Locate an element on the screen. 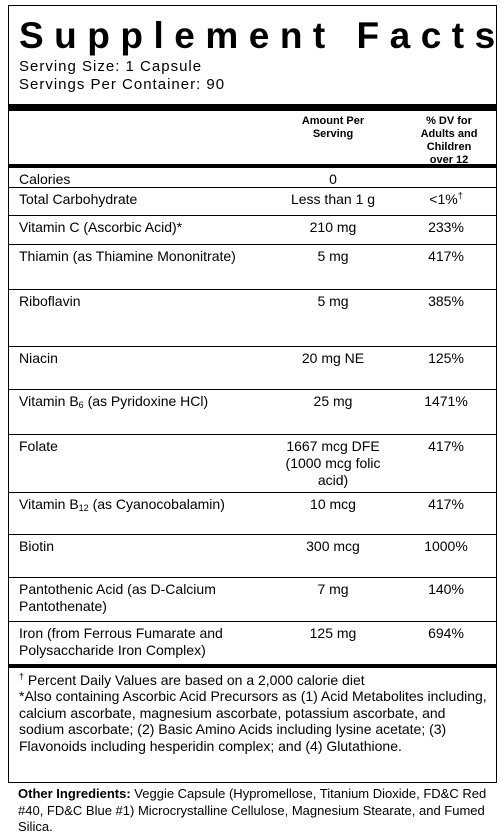  table-row: Calories 0 is located at coordinates (252, 178).